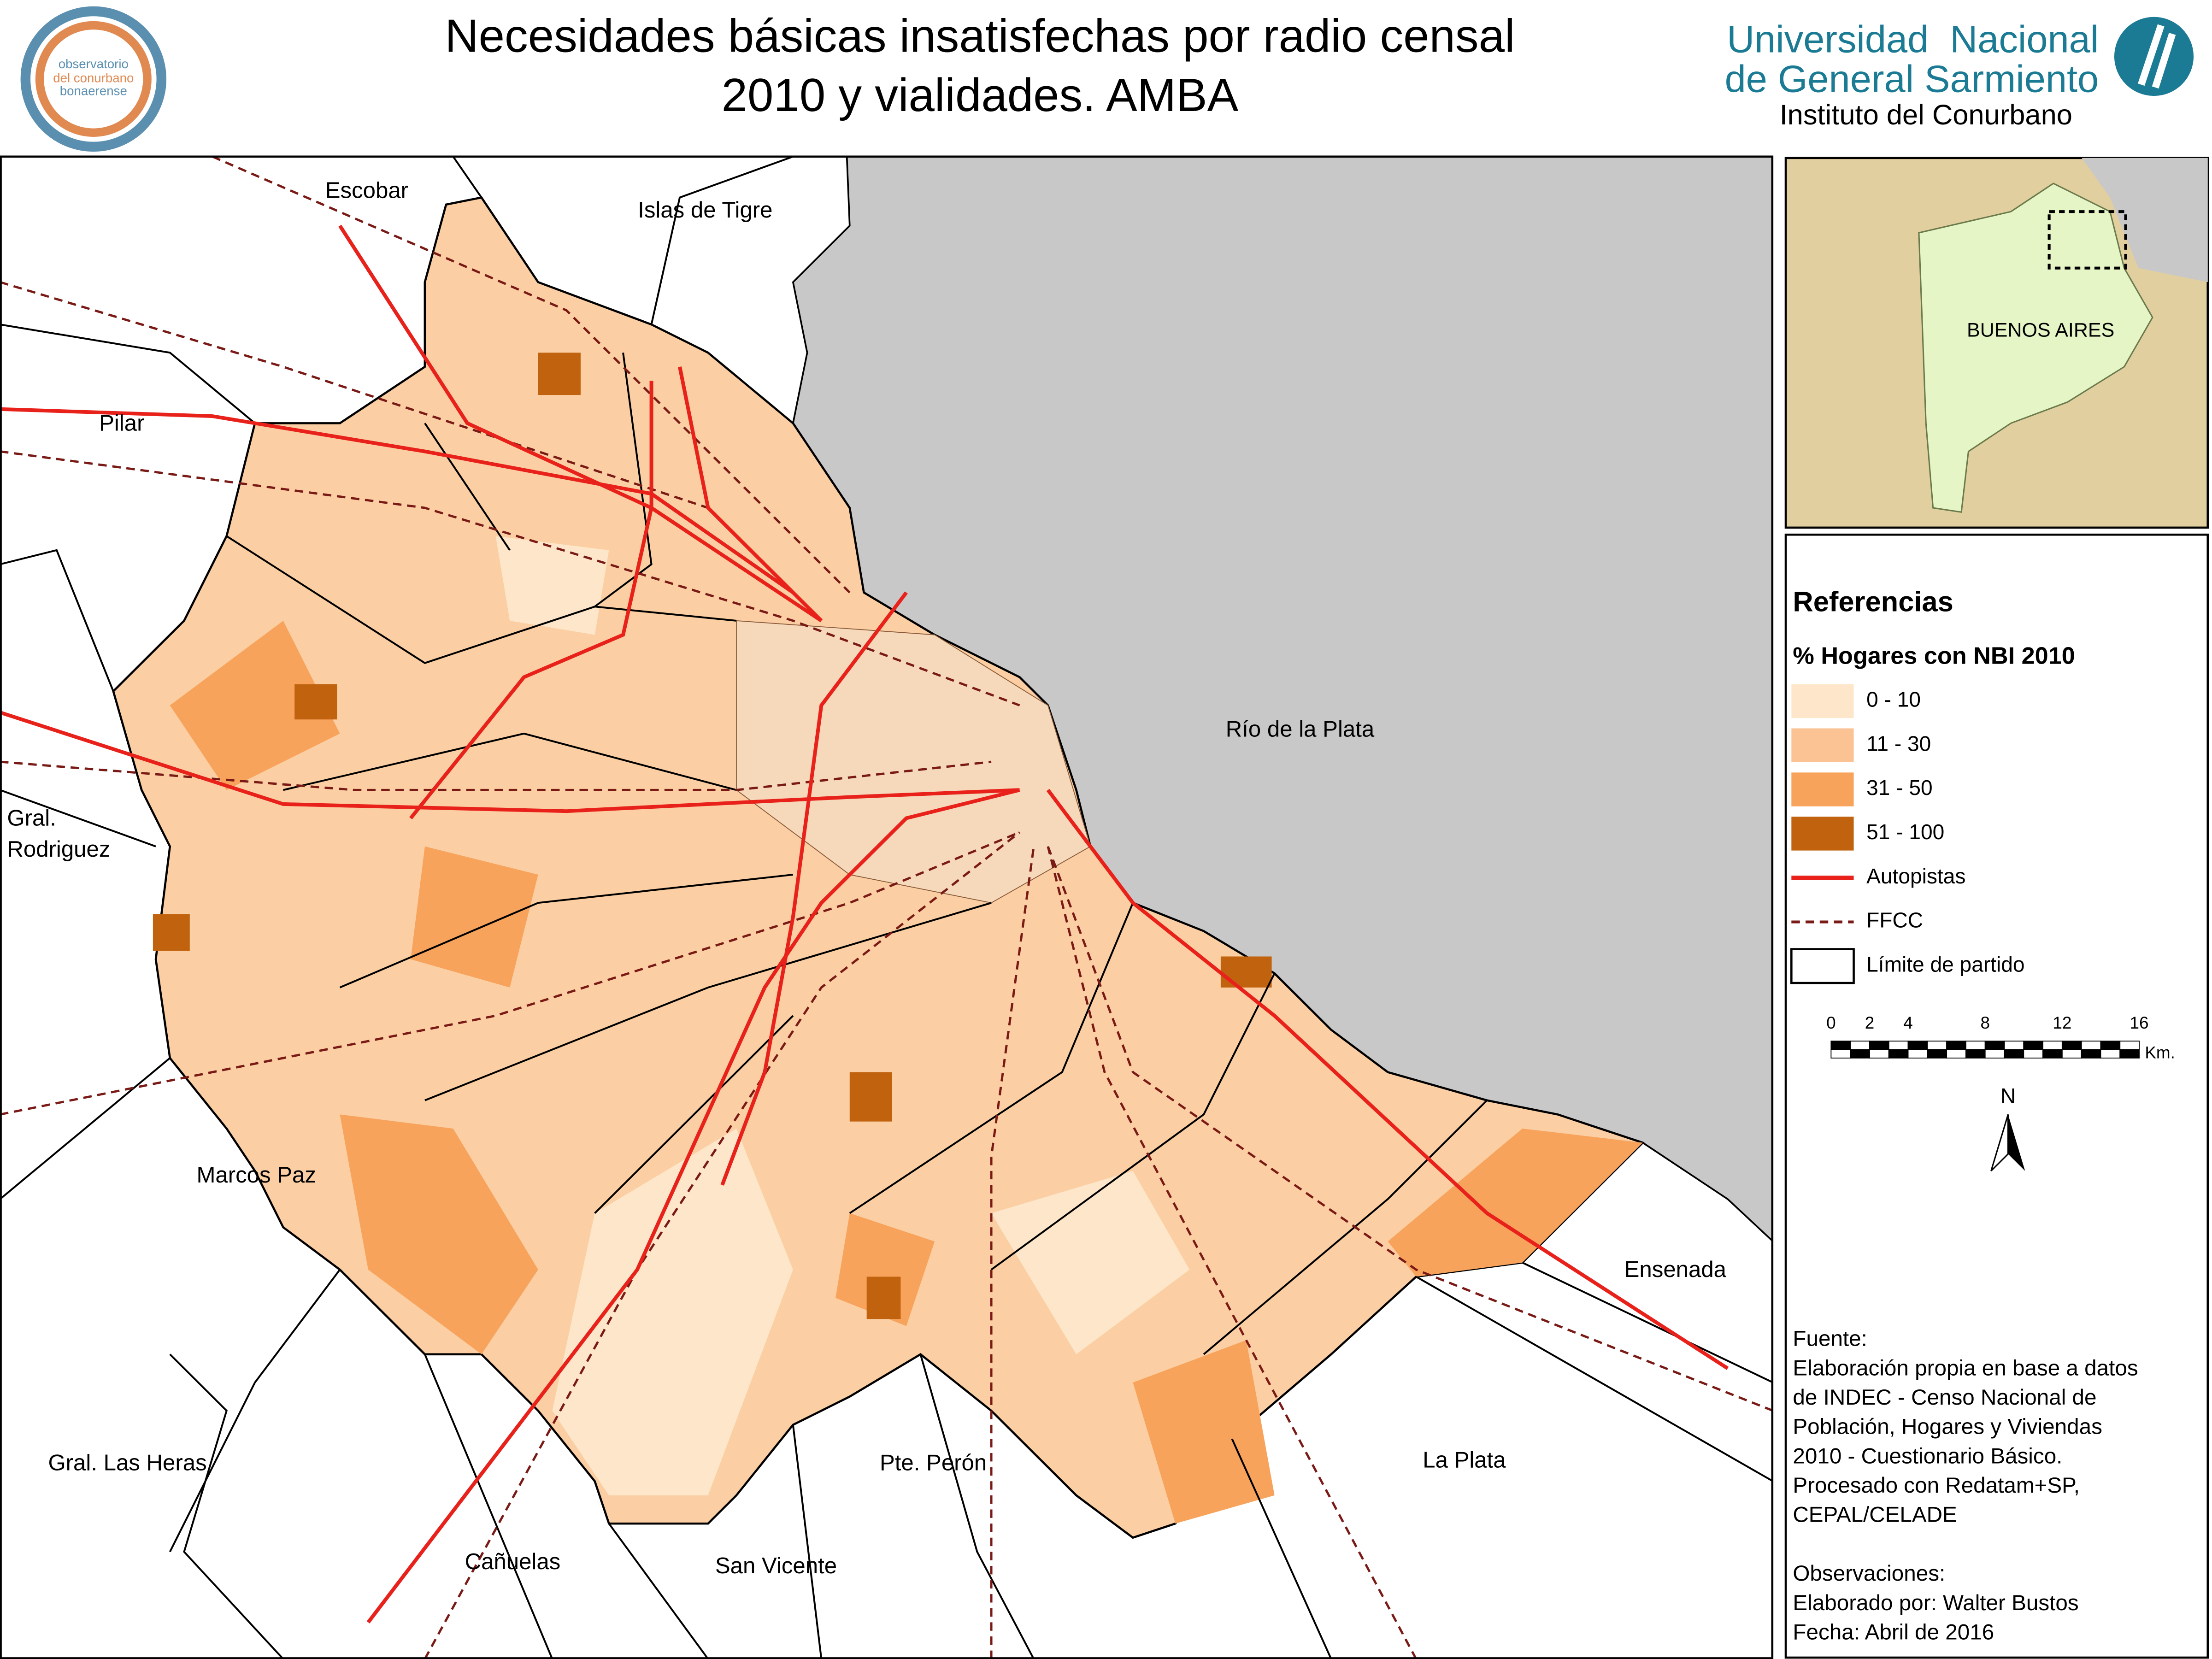 Image resolution: width=2212 pixels, height=1659 pixels. Describe the element at coordinates (1831, 1022) in the screenshot. I see `scale-tick-label: 0` at that location.